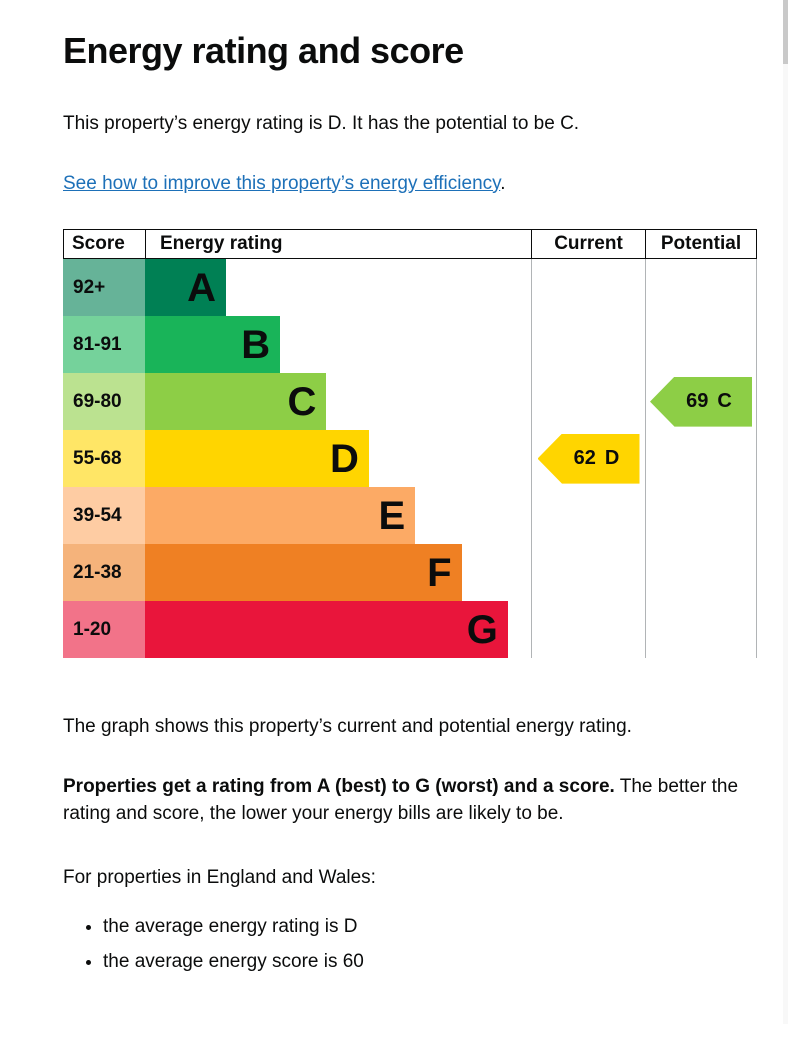  What do you see at coordinates (257, 459) in the screenshot?
I see `rating-band-d: D` at bounding box center [257, 459].